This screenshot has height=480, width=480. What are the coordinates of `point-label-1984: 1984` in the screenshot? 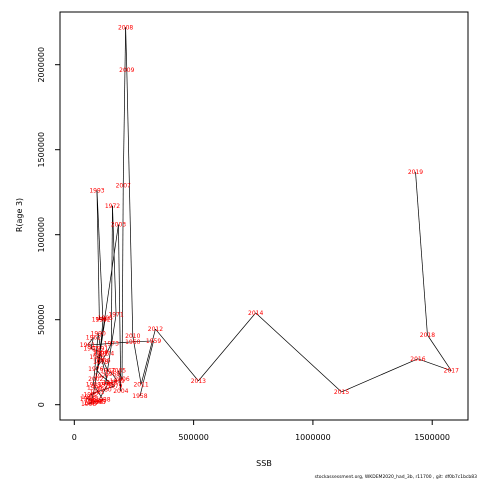 It's located at (87, 399).